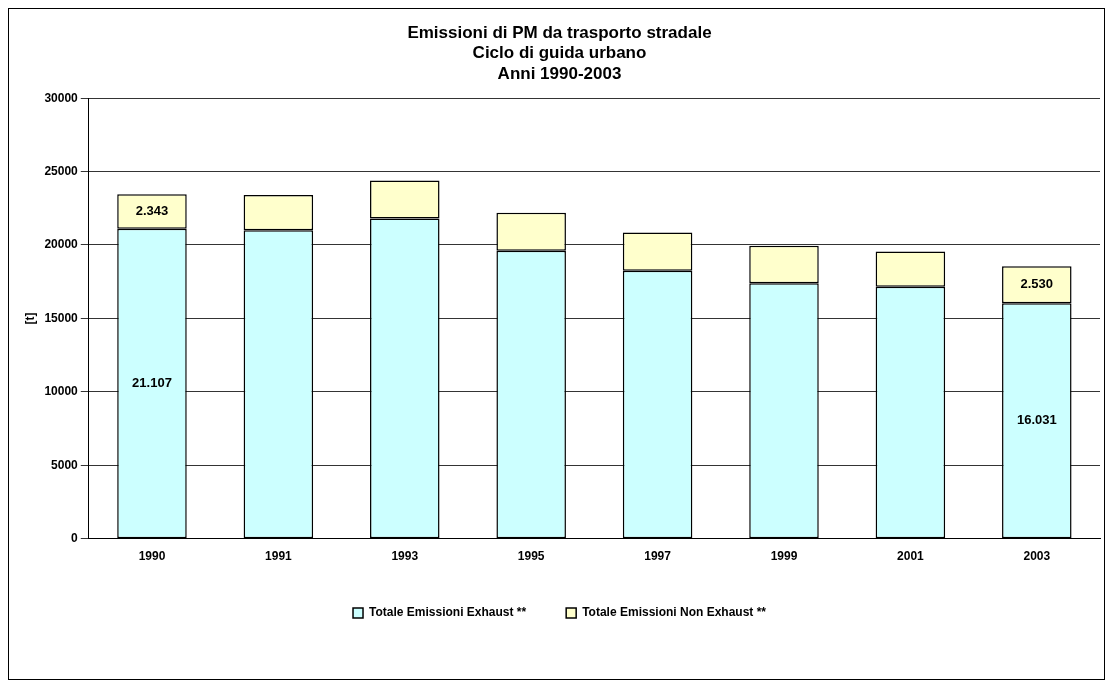  Describe the element at coordinates (152, 383) in the screenshot. I see `data-label: 21.107` at that location.